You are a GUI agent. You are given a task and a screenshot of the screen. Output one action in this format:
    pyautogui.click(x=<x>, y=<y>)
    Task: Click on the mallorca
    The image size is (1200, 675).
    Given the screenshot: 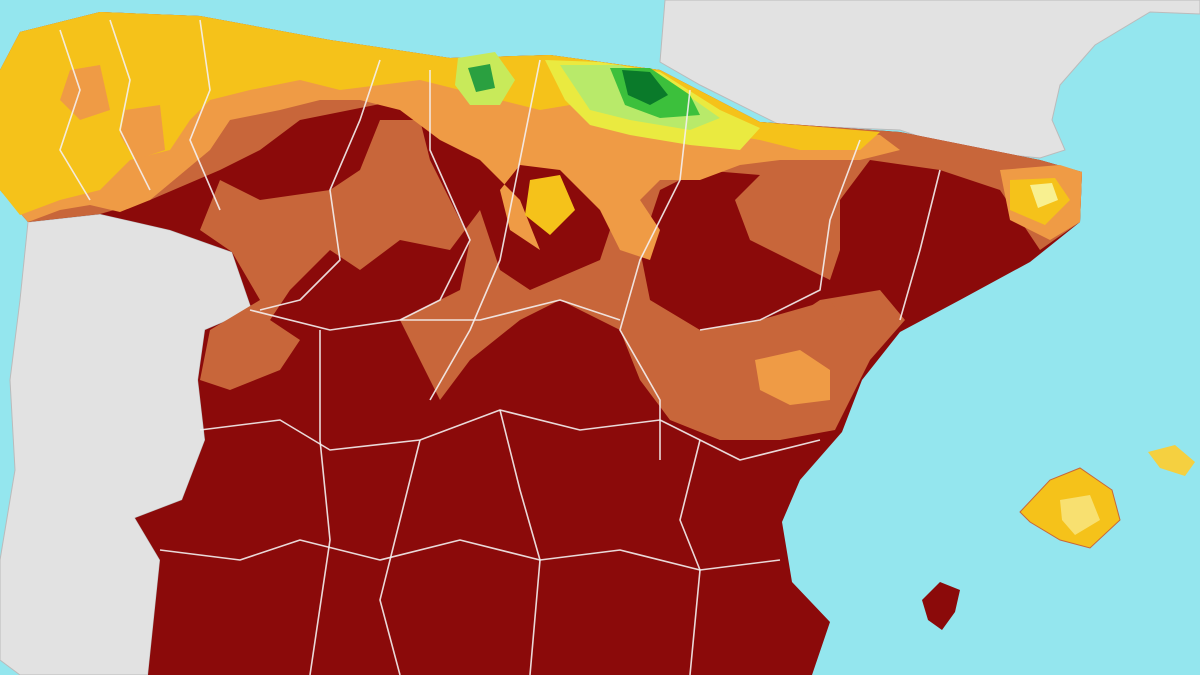 What is the action you would take?
    pyautogui.click(x=1080, y=515)
    